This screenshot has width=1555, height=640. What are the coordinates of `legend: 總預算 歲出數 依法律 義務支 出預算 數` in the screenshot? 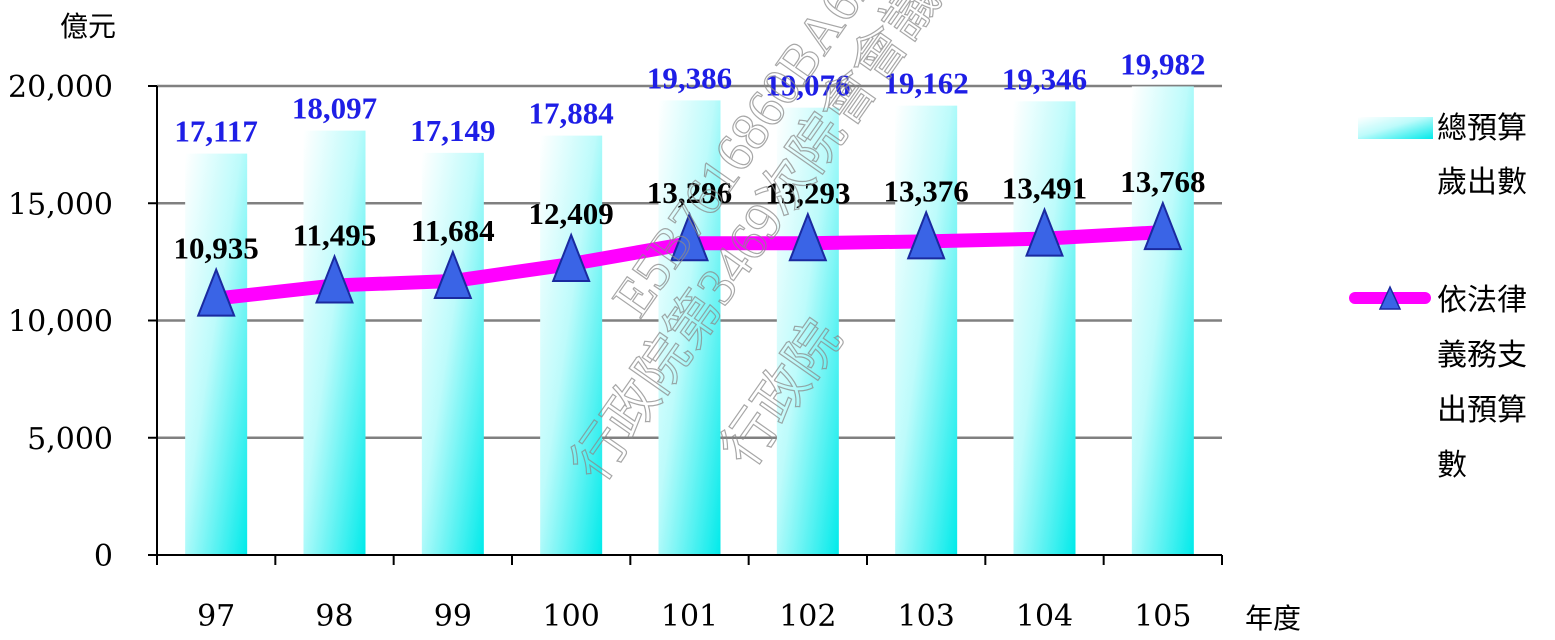 It's located at (1438, 297).